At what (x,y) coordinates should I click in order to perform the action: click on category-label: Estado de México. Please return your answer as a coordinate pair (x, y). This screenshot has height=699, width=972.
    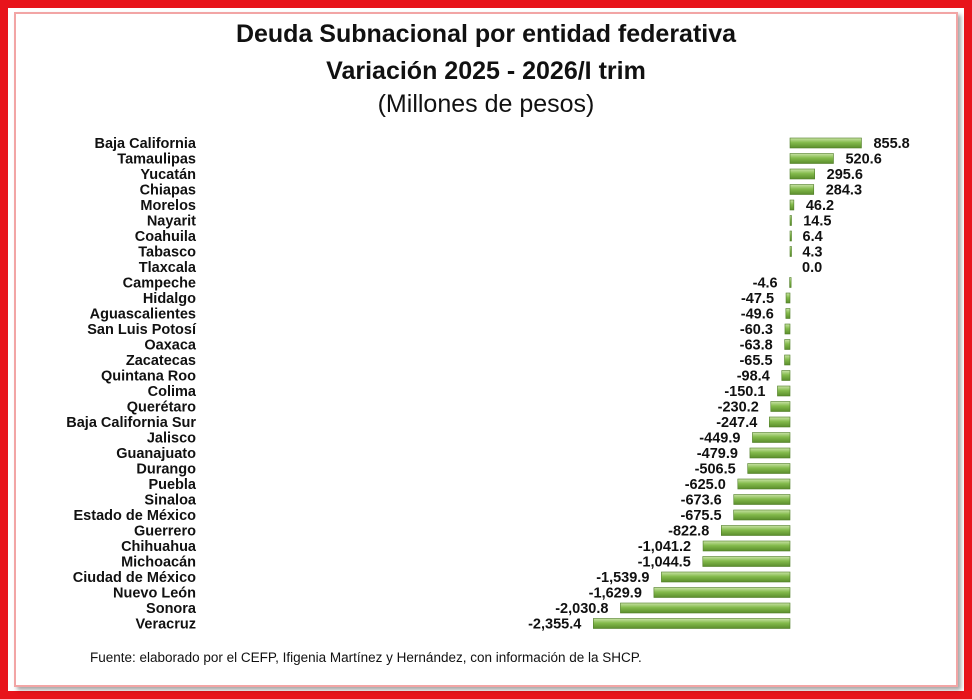
    Looking at the image, I should click on (135, 516).